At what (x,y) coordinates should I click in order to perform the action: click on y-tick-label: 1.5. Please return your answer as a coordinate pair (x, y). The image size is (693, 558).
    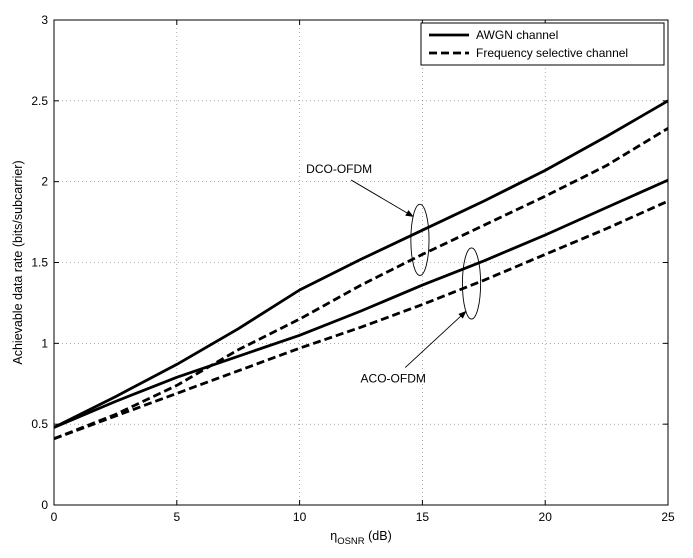
    Looking at the image, I should click on (39, 263).